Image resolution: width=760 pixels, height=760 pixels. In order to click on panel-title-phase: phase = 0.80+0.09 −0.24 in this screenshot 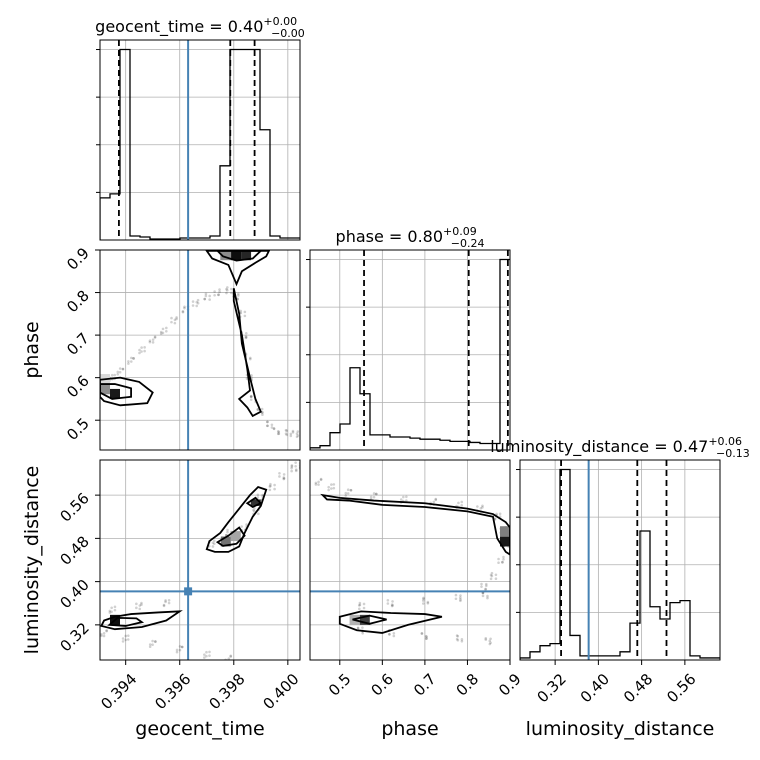, I will do `click(410, 237)`.